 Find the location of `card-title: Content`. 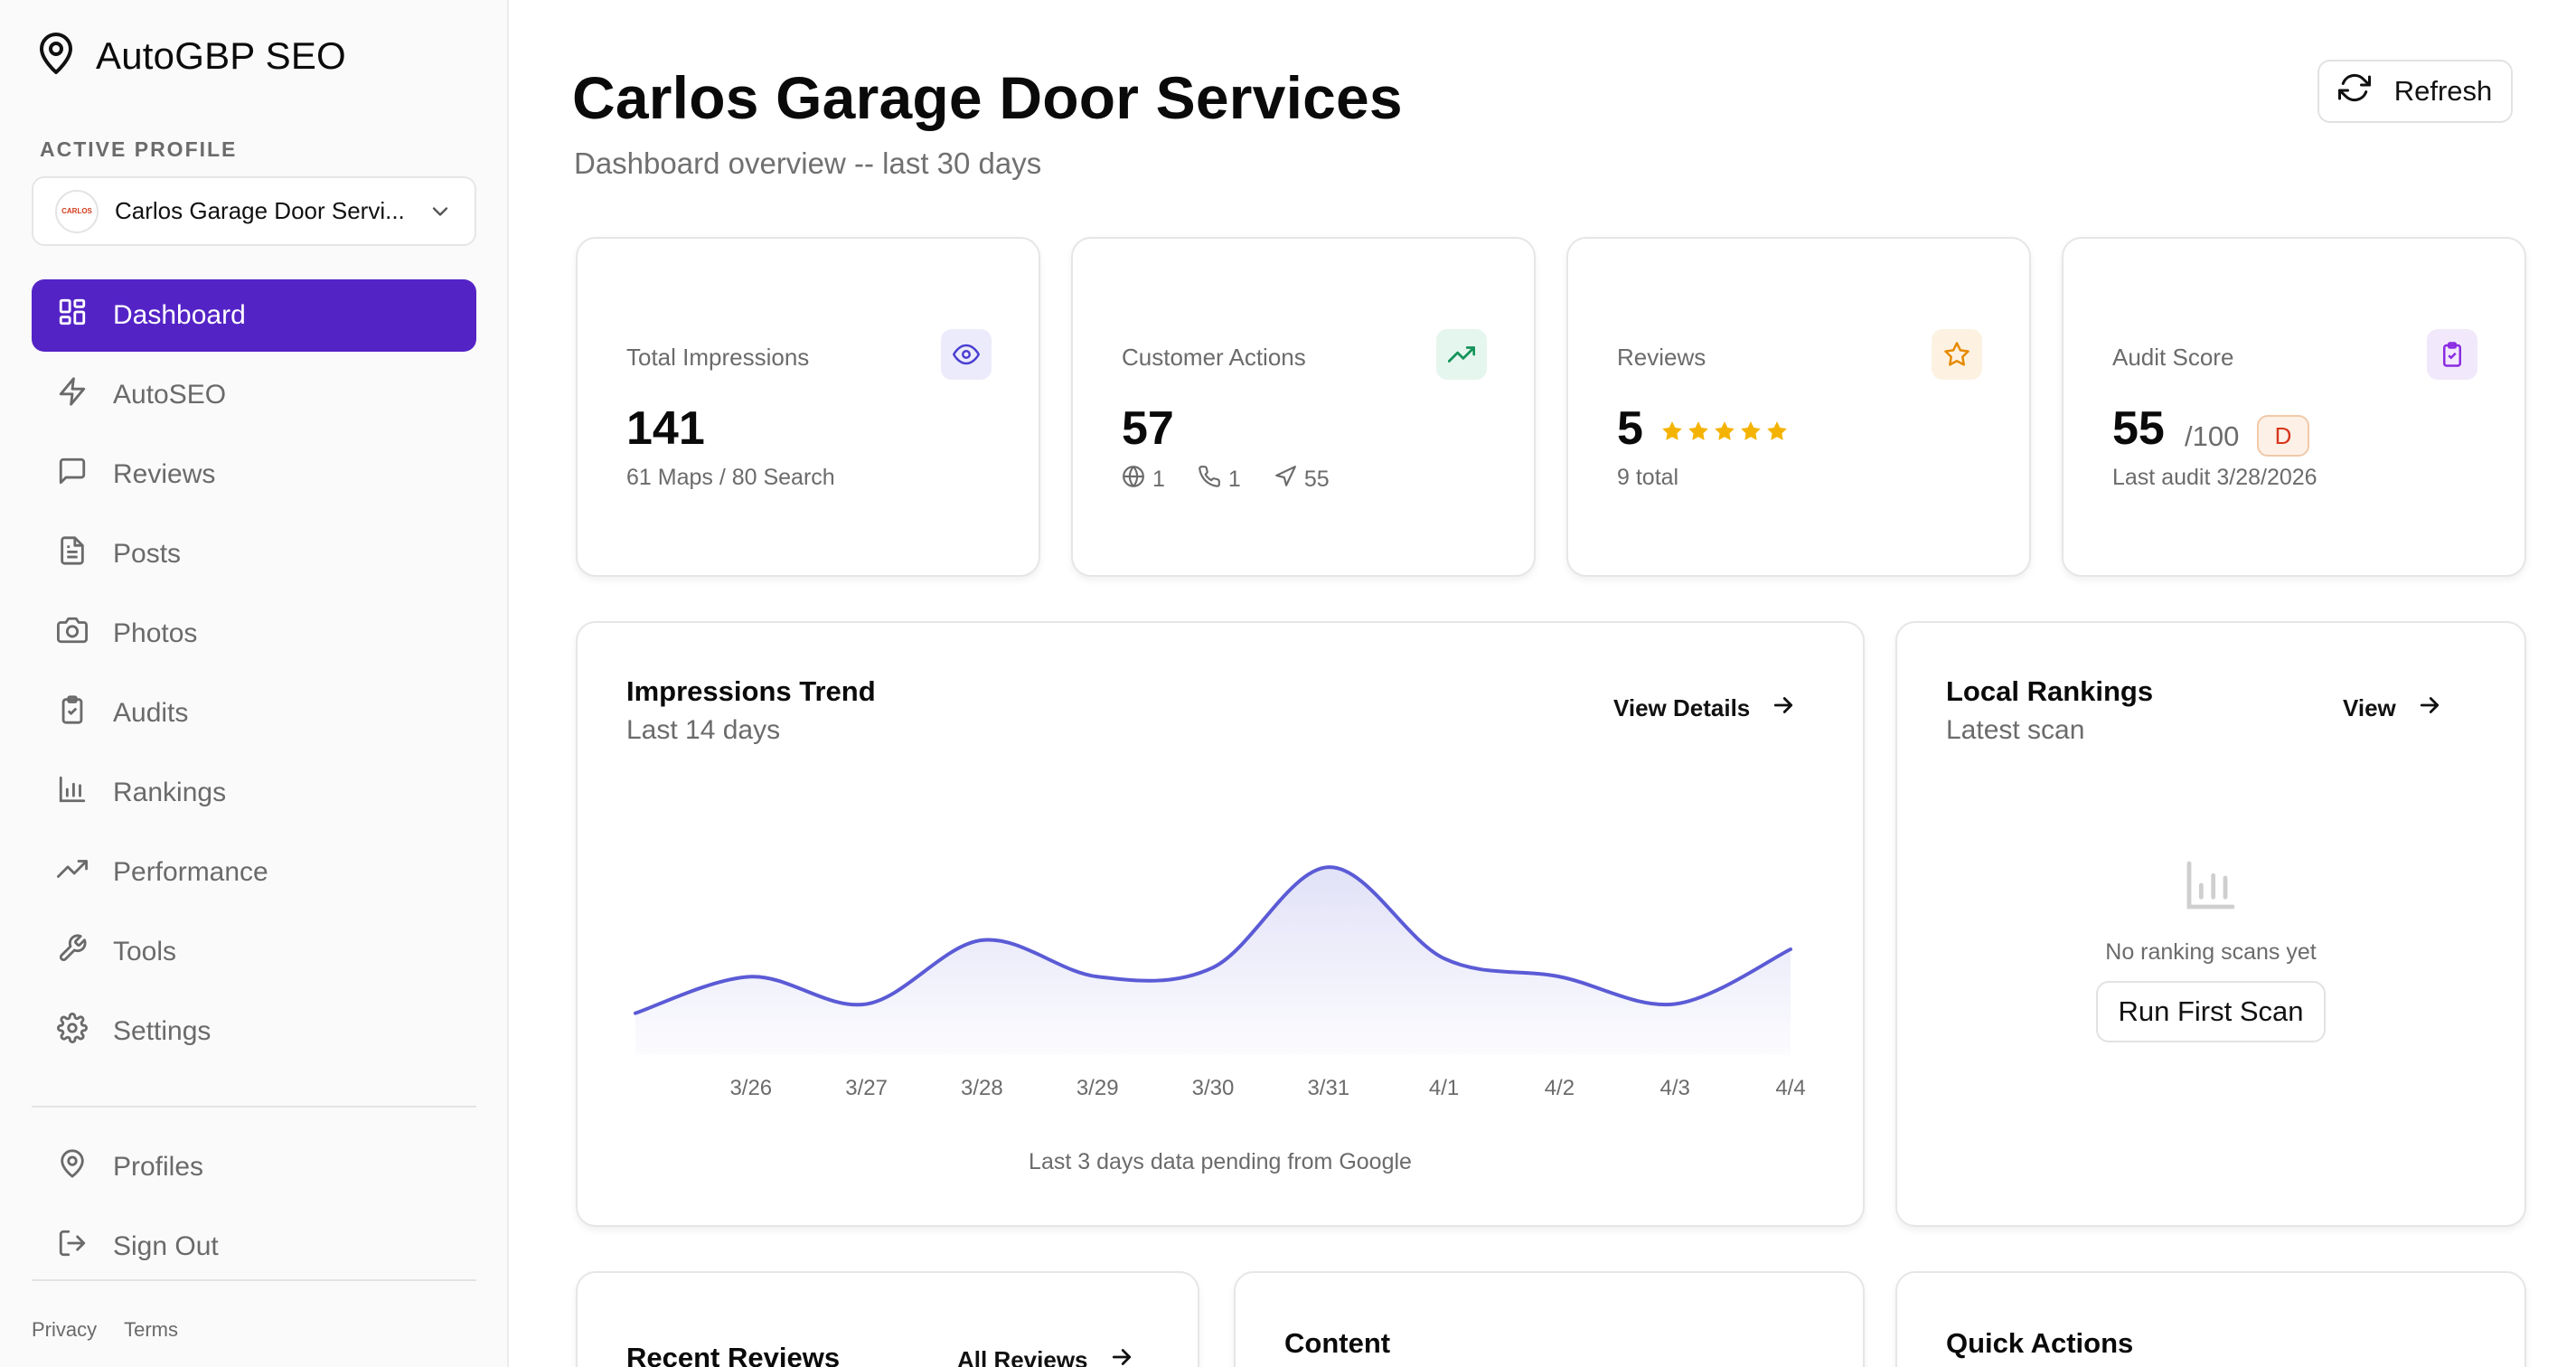

card-title: Content is located at coordinates (1337, 1343).